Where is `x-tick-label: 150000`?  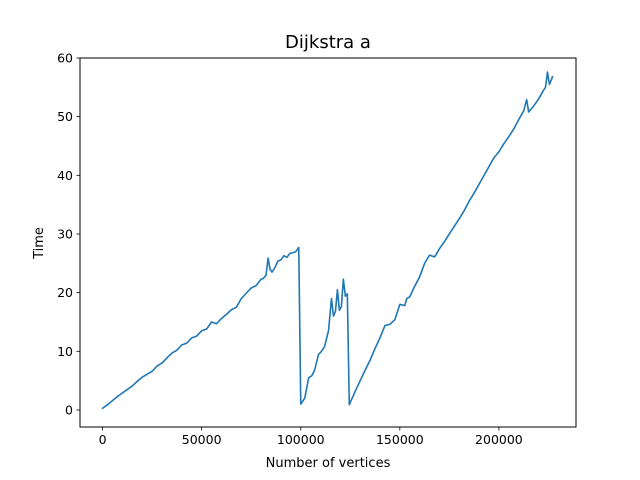
x-tick-label: 150000 is located at coordinates (400, 439).